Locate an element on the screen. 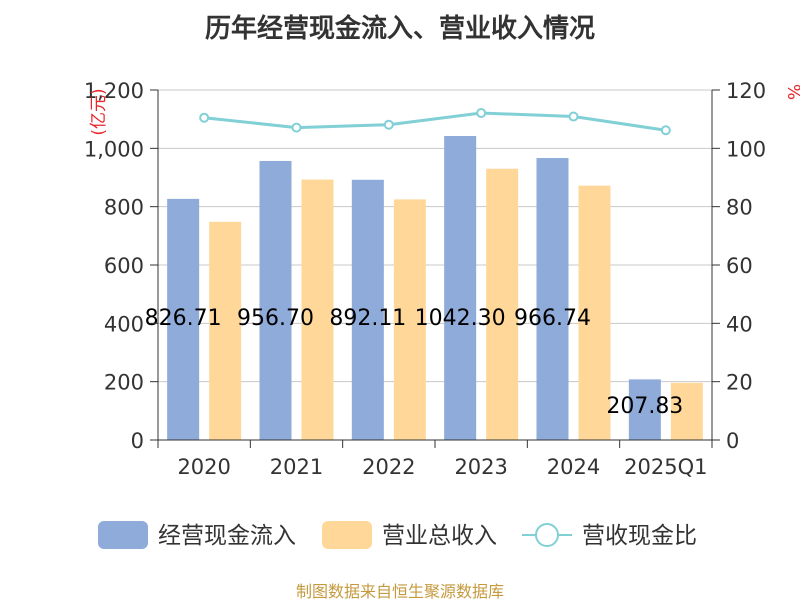 The image size is (800, 602). legend-swatch-revenue is located at coordinates (347, 535).